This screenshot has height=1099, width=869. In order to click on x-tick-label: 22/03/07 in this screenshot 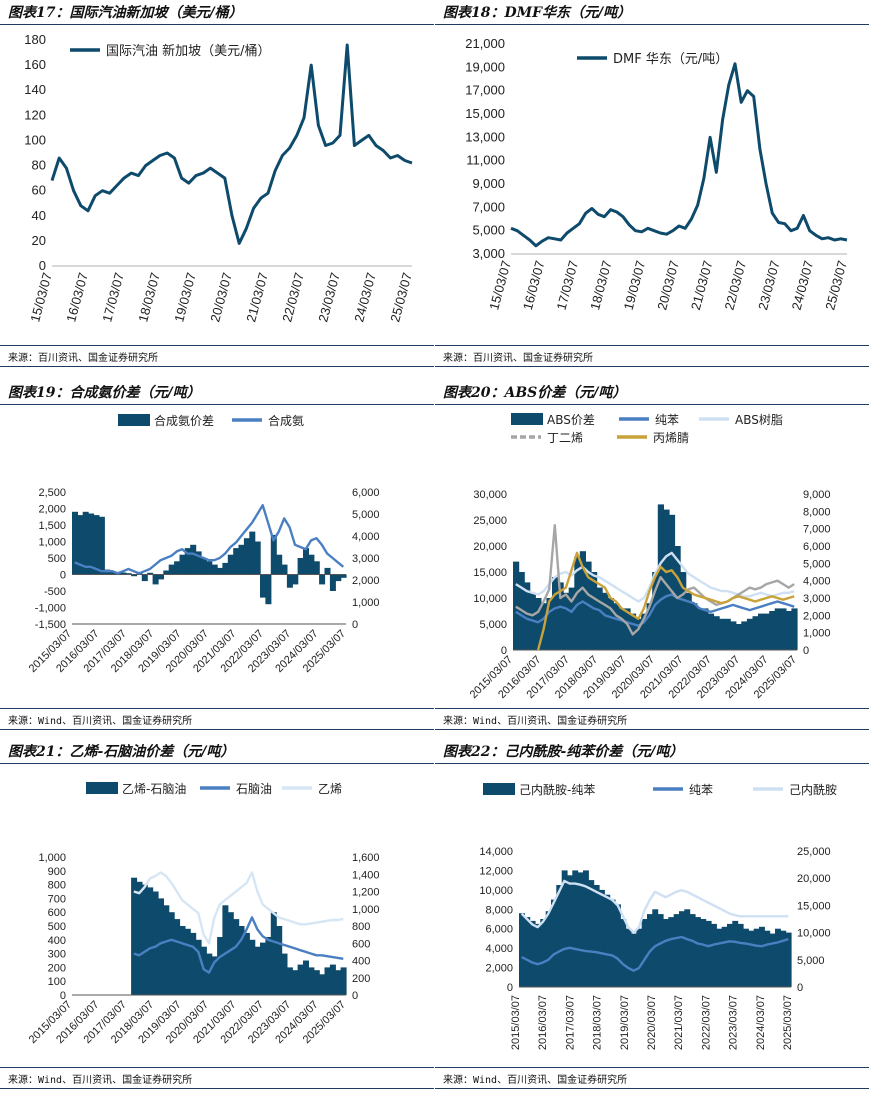, I will do `click(293, 297)`.